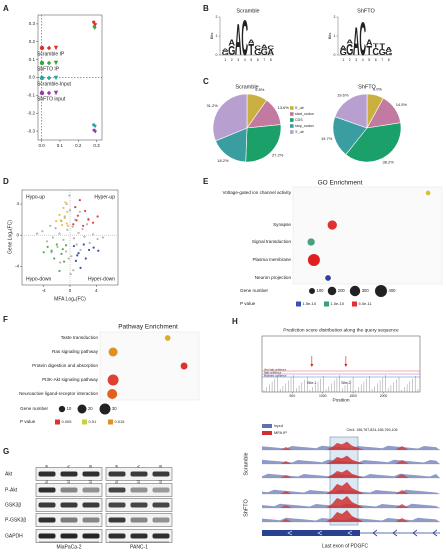  Describe the element at coordinates (9, 474) in the screenshot. I see `row-label: Akt` at that location.